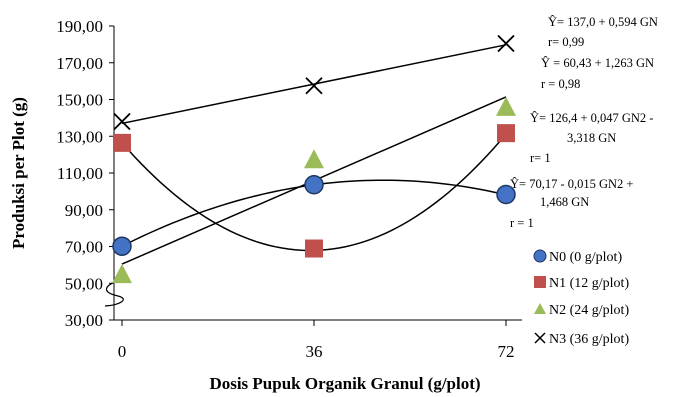 This screenshot has height=397, width=690. Describe the element at coordinates (540, 158) in the screenshot. I see `n1-r-value: r= 1` at that location.